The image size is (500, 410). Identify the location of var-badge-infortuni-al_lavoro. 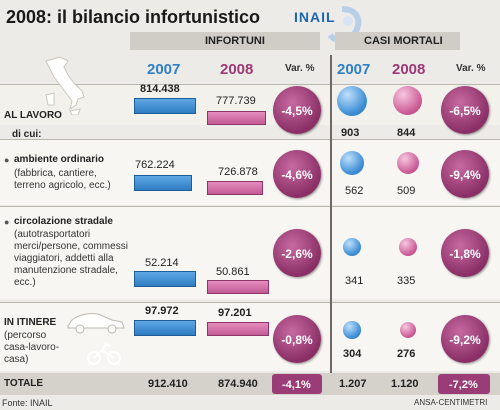
(297, 110).